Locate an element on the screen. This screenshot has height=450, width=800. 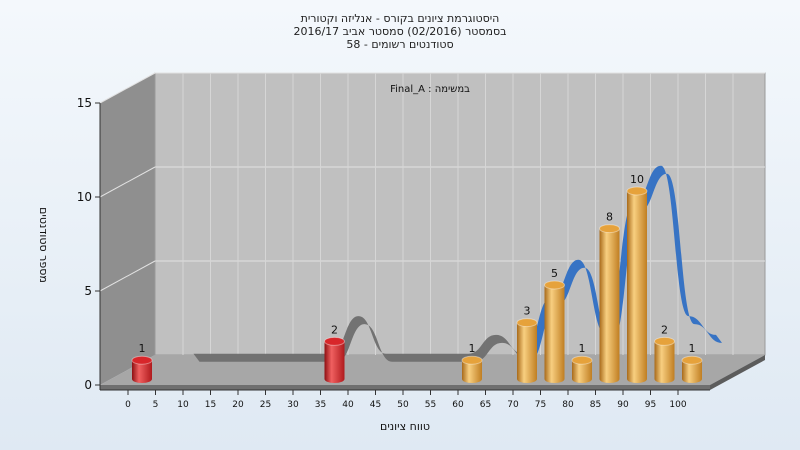
chart-title-line-1: היסטוגרמת ציונים בקורס - אנליזה וקטורית is located at coordinates (400, 18).